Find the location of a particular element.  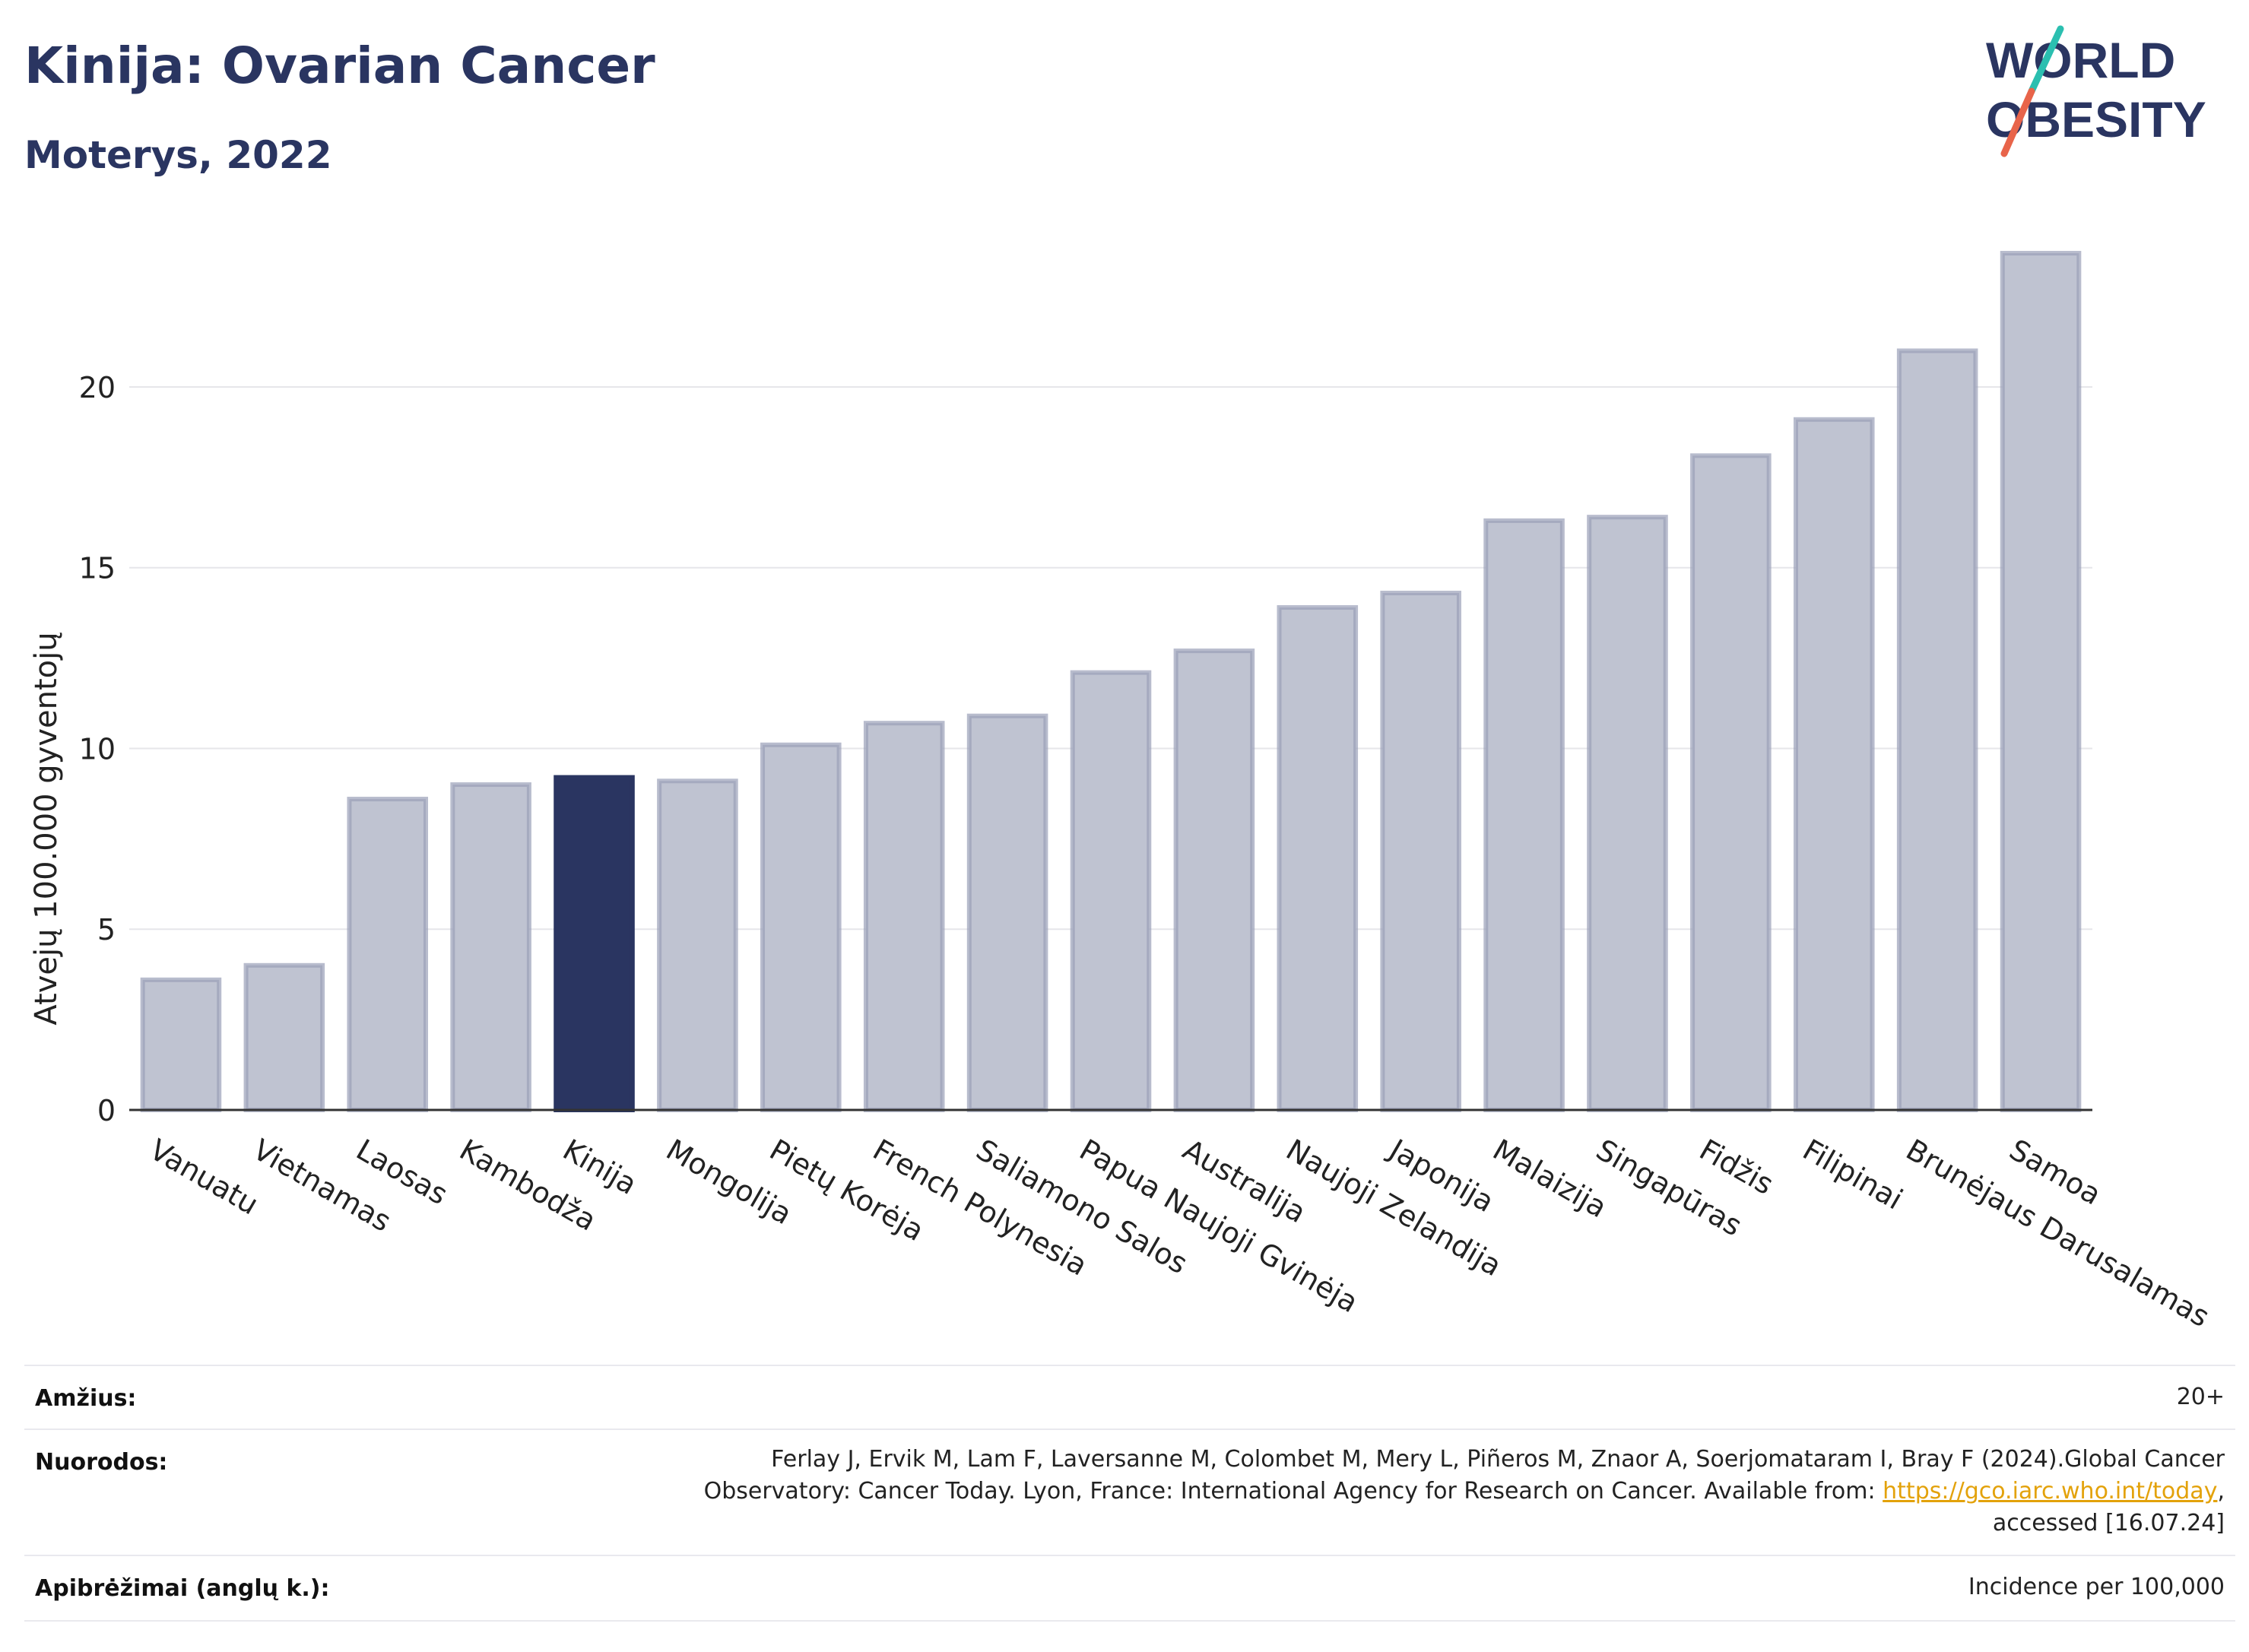

bar-brunėjaus-darusalamas is located at coordinates (1937, 730).